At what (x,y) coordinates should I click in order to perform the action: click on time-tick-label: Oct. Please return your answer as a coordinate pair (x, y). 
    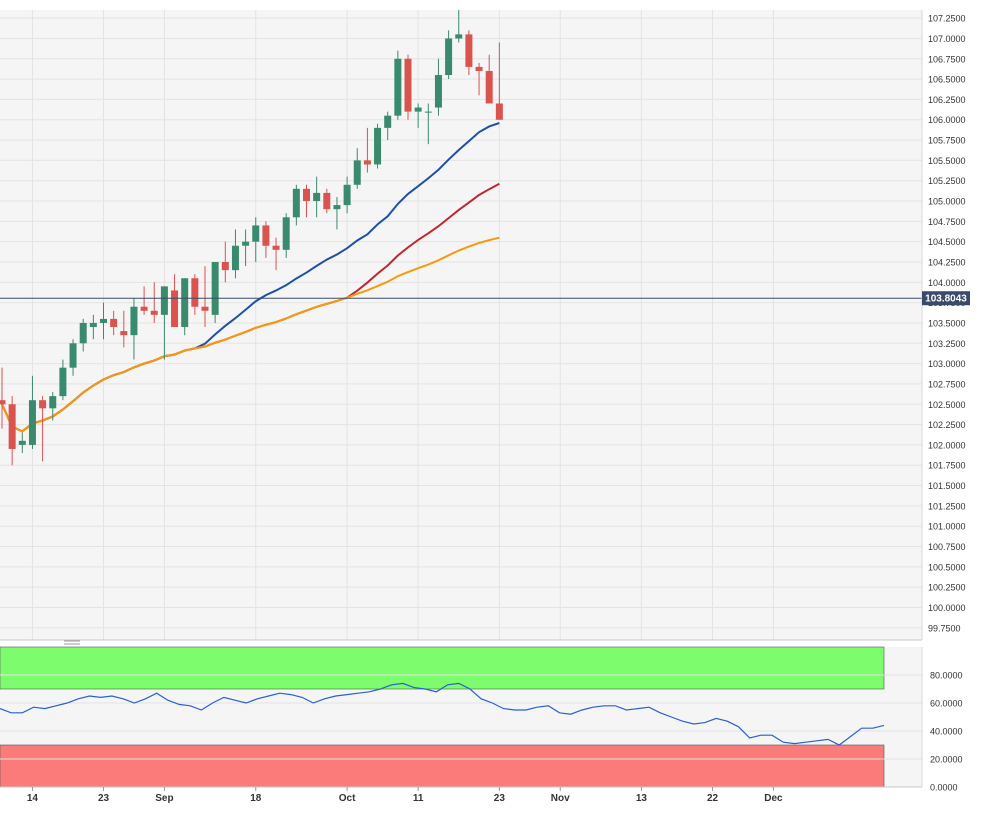
    Looking at the image, I should click on (347, 798).